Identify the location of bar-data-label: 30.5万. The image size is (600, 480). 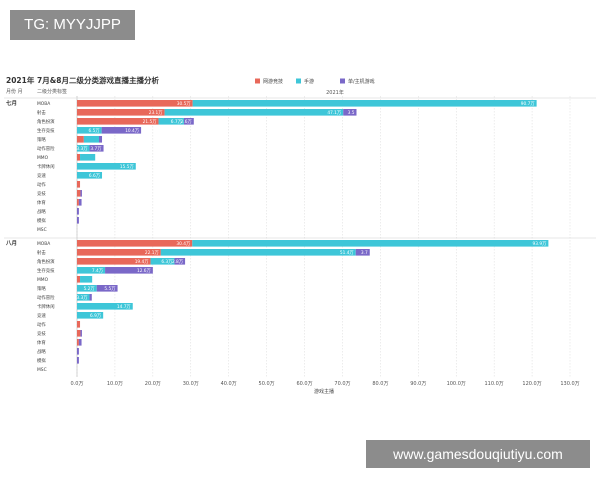
(184, 104).